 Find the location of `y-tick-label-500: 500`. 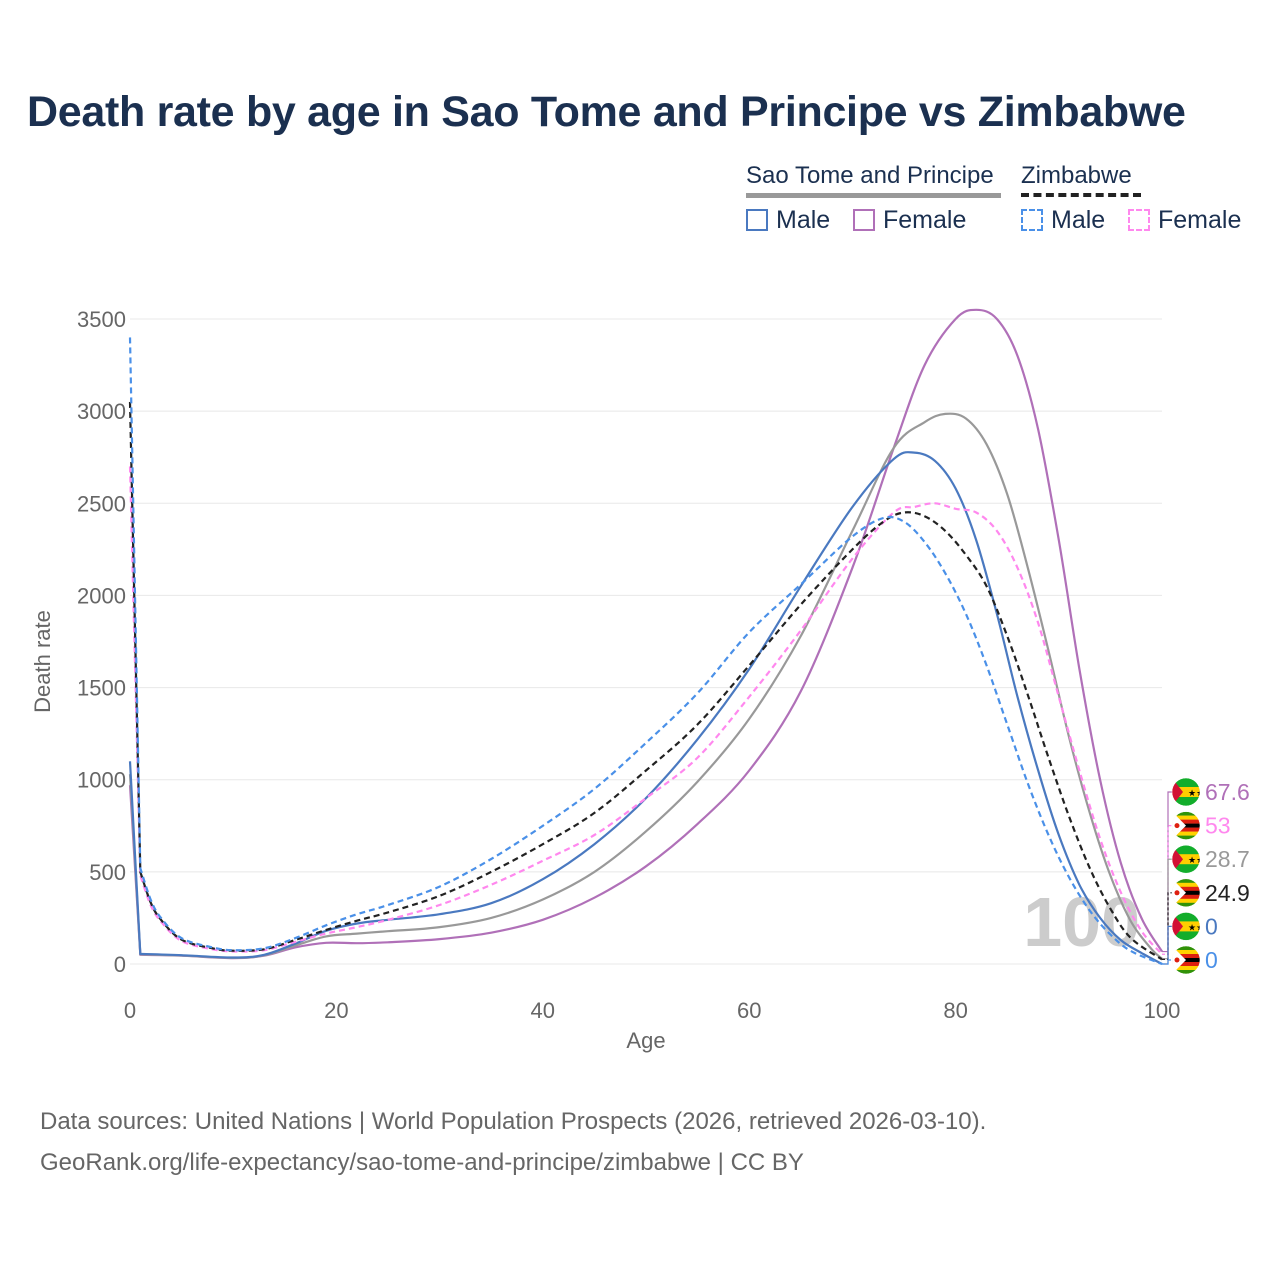

y-tick-label-500: 500 is located at coordinates (107, 872).